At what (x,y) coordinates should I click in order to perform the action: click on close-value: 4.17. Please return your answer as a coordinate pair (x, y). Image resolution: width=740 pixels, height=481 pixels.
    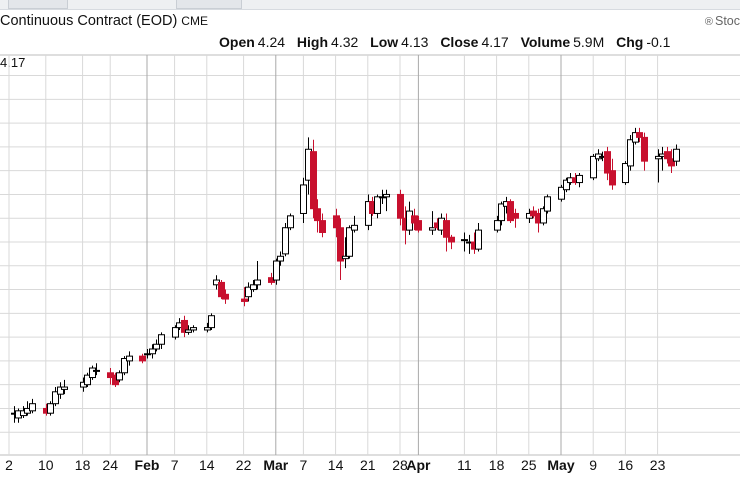
    Looking at the image, I should click on (495, 42).